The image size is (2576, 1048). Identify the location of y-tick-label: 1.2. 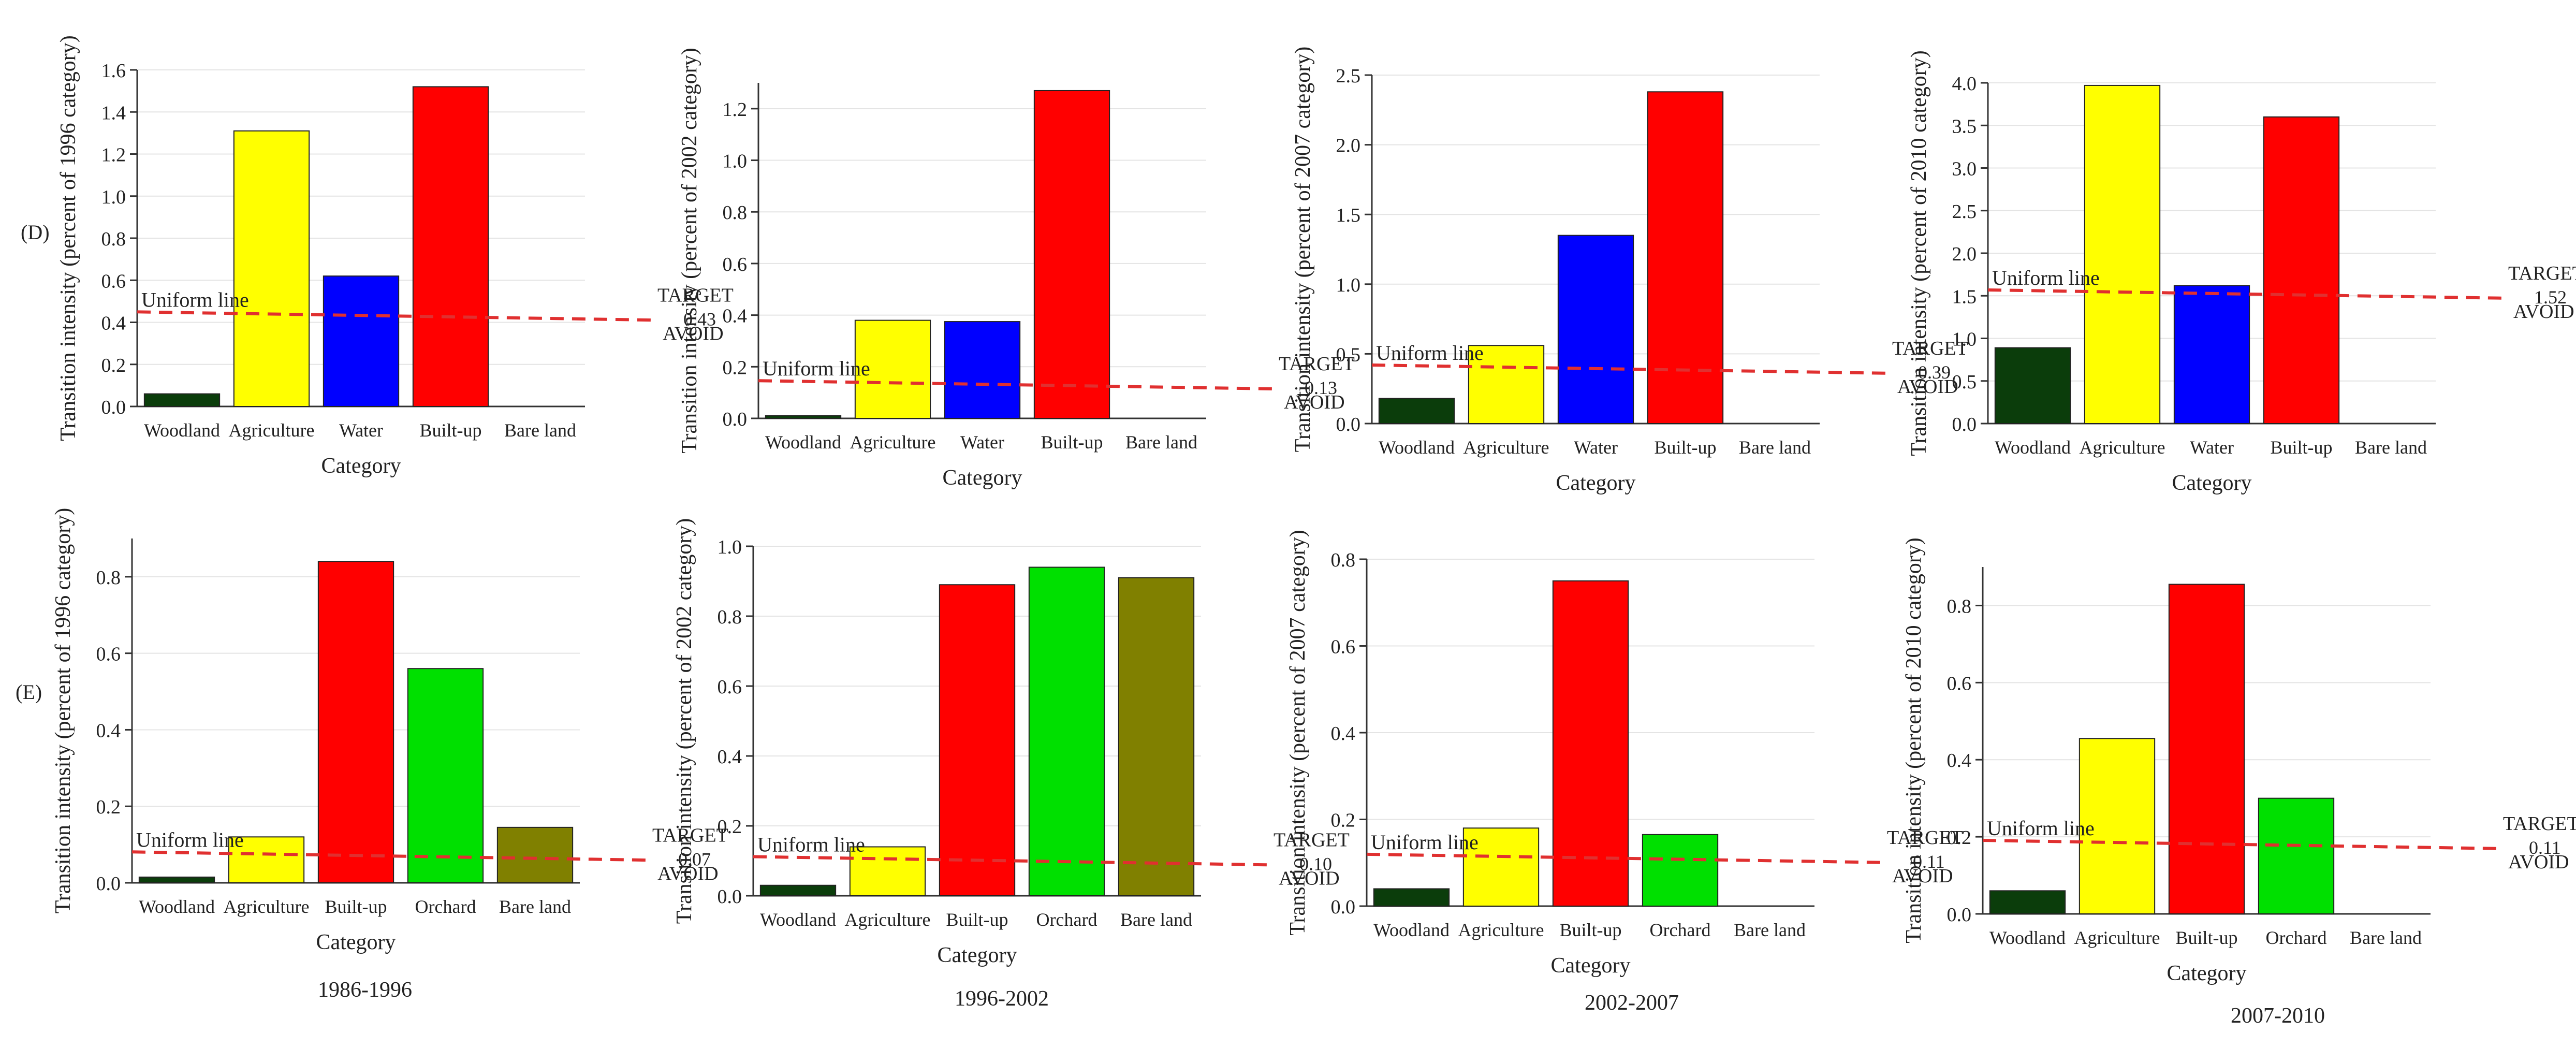
(735, 110).